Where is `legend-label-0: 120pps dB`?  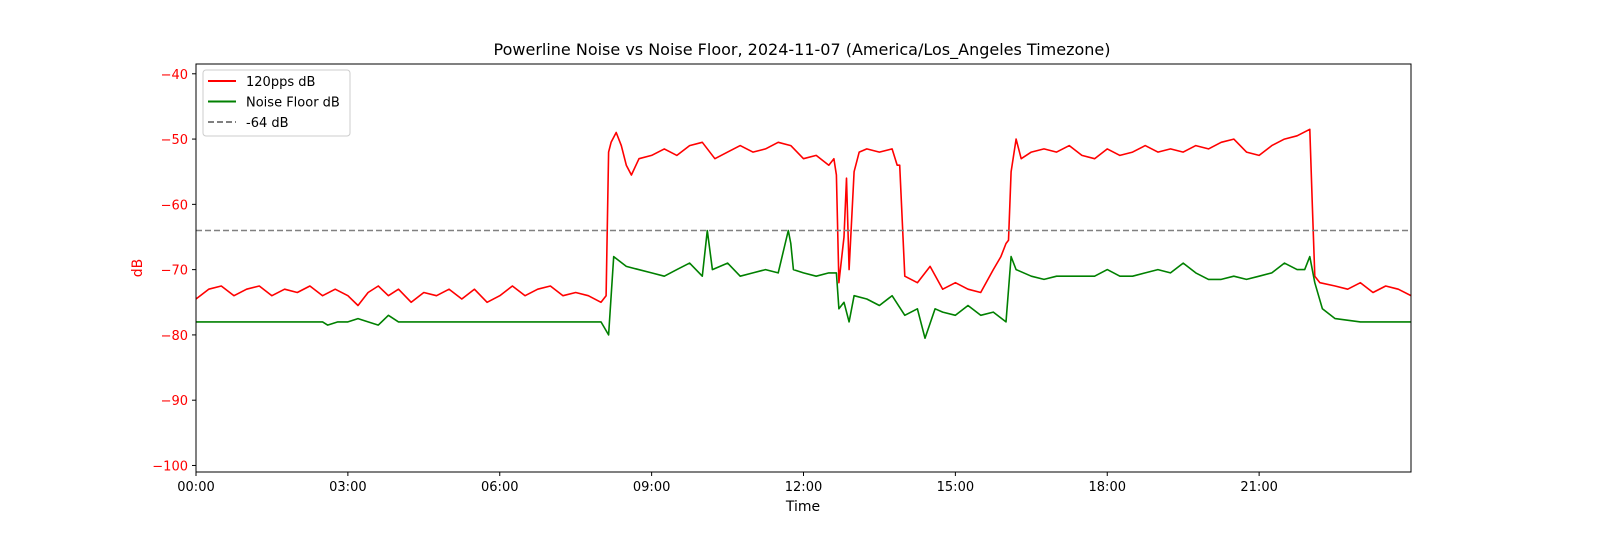
legend-label-0: 120pps dB is located at coordinates (280, 82).